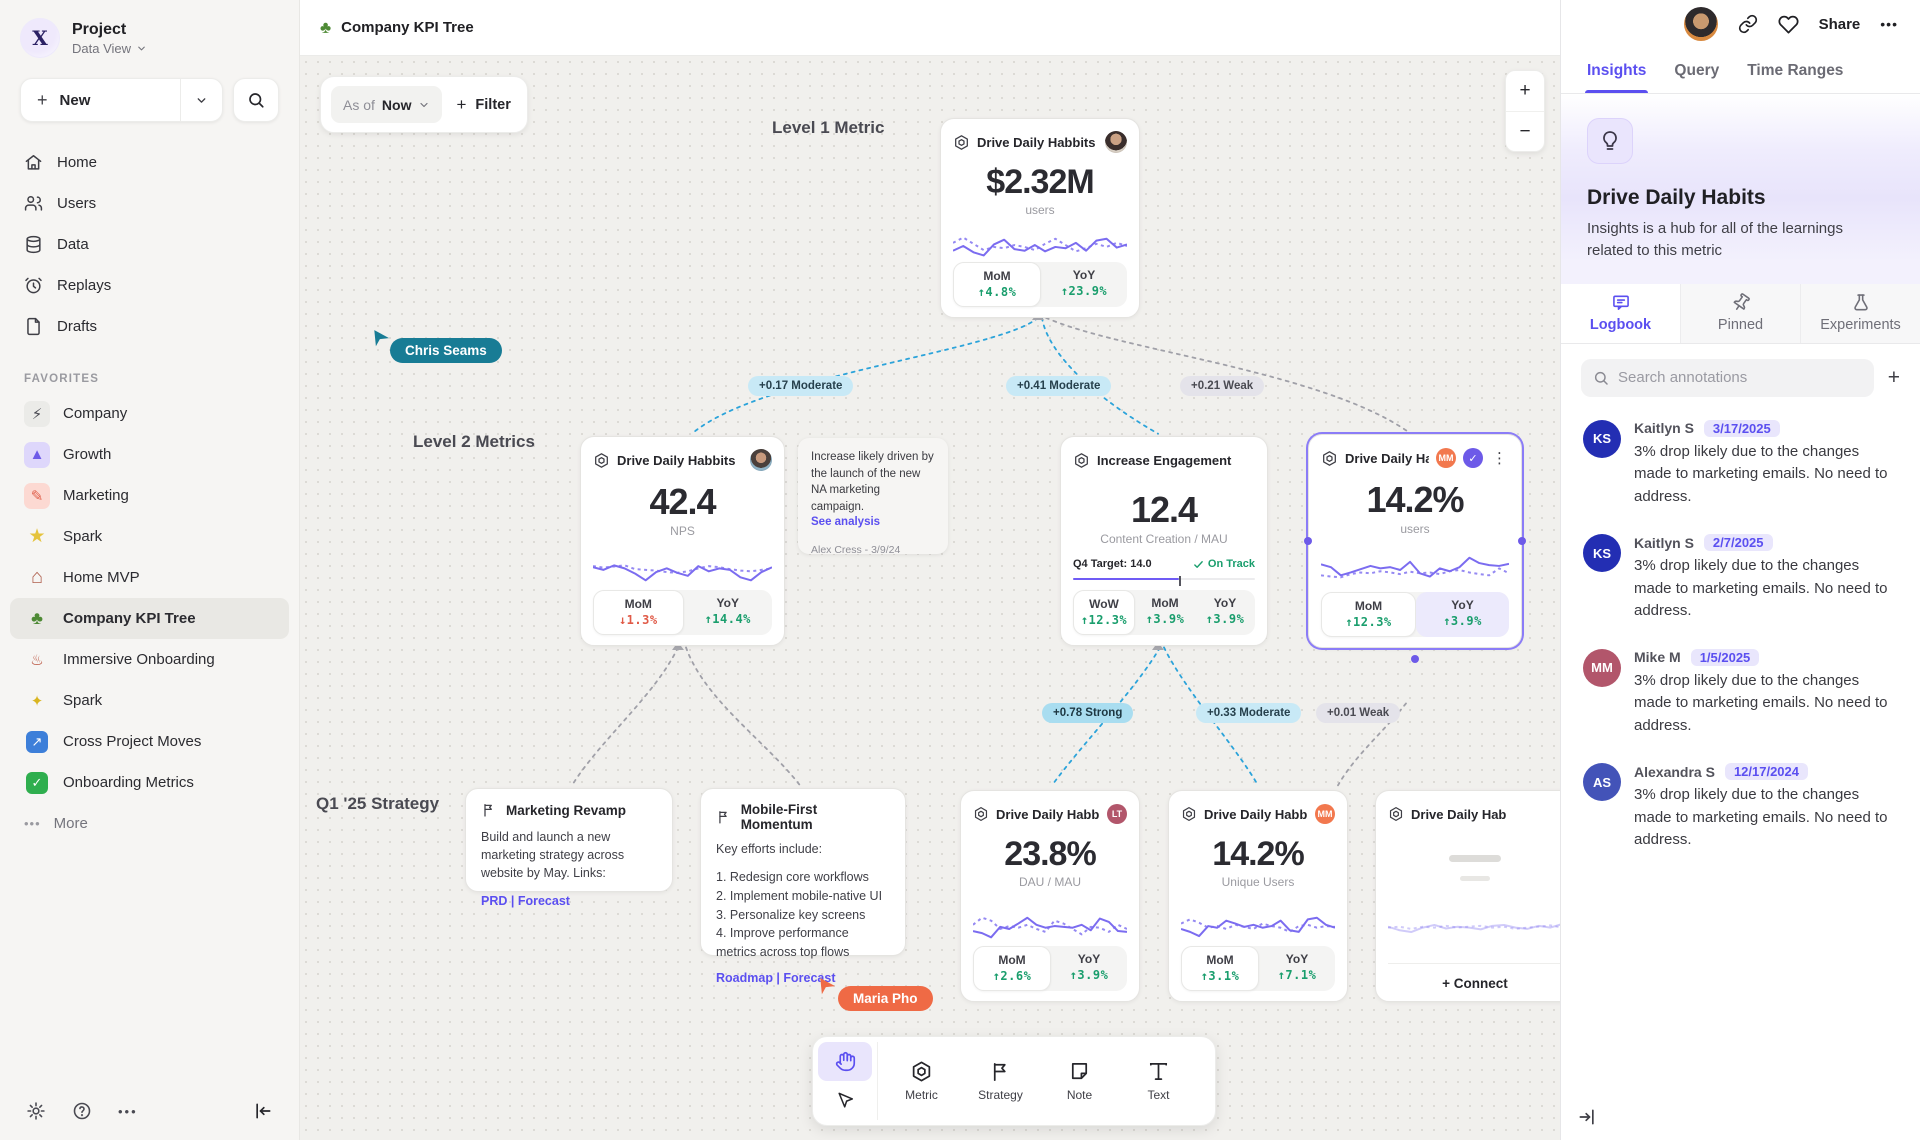  What do you see at coordinates (149, 659) in the screenshot?
I see `sidebar-item-immersive-onboarding: ♨ Immersive Onboarding` at bounding box center [149, 659].